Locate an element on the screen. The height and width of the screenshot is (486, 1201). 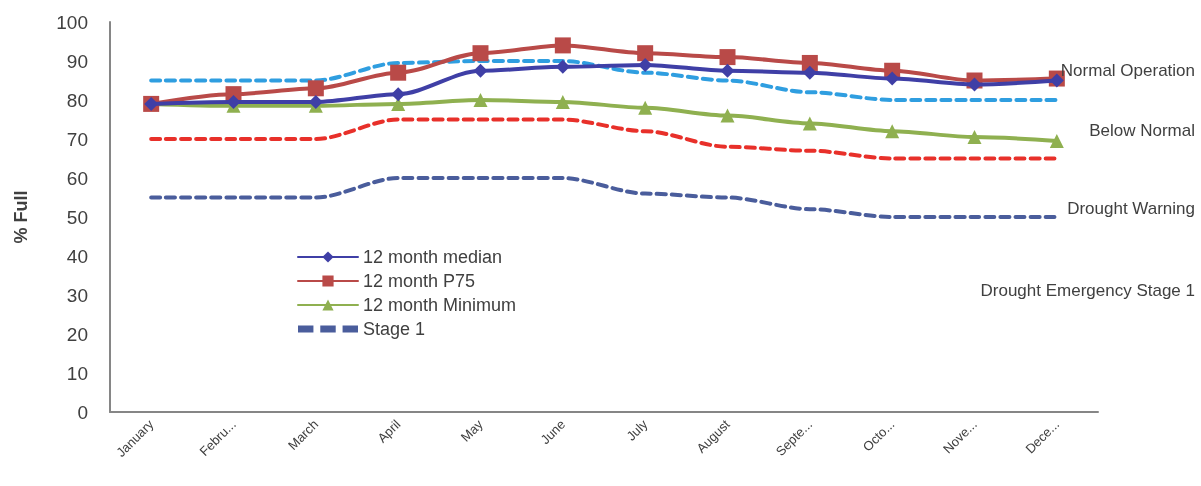
legend-label: 12 month median is located at coordinates (433, 257).